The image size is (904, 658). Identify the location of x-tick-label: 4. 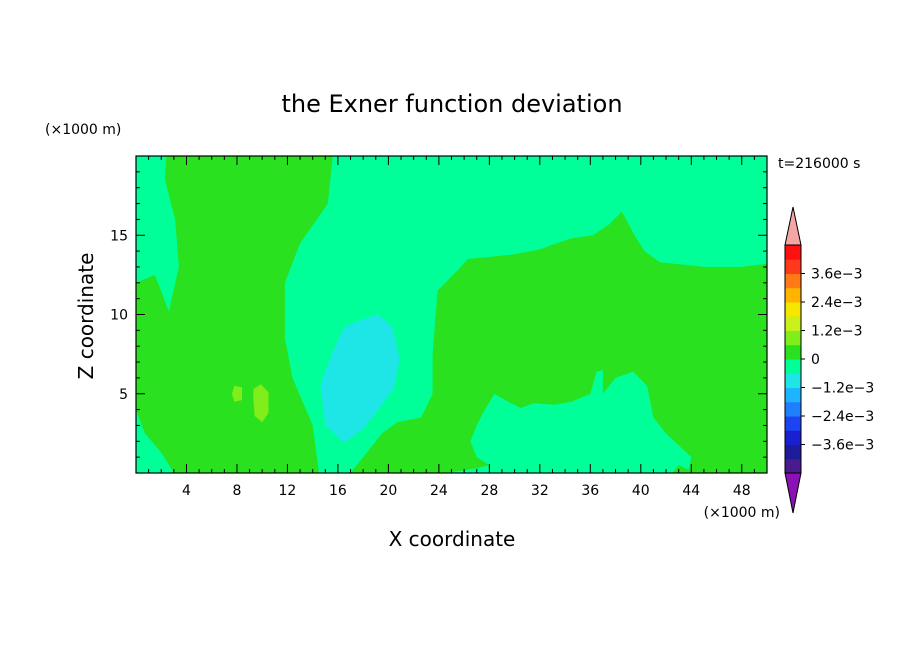
(186, 491).